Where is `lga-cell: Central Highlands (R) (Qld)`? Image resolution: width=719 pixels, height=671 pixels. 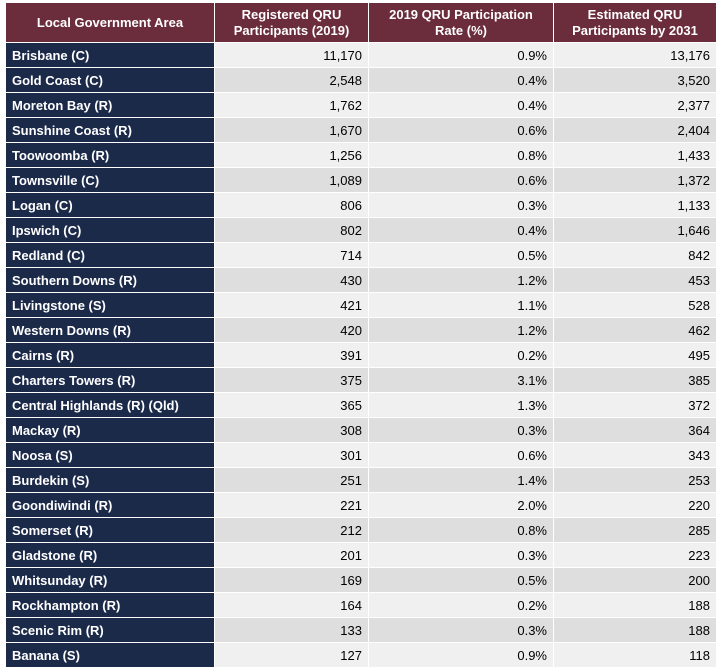
lga-cell: Central Highlands (R) (Qld) is located at coordinates (110, 405).